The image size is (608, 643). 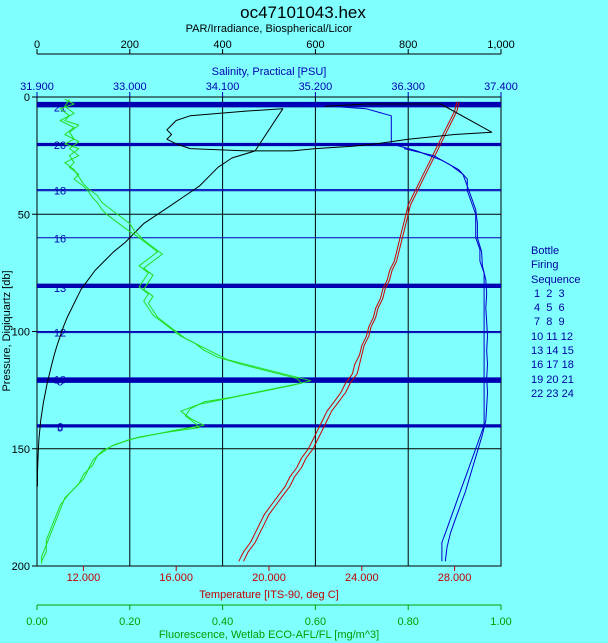 What do you see at coordinates (552, 336) in the screenshot?
I see `legend-row-3: 10 11 12` at bounding box center [552, 336].